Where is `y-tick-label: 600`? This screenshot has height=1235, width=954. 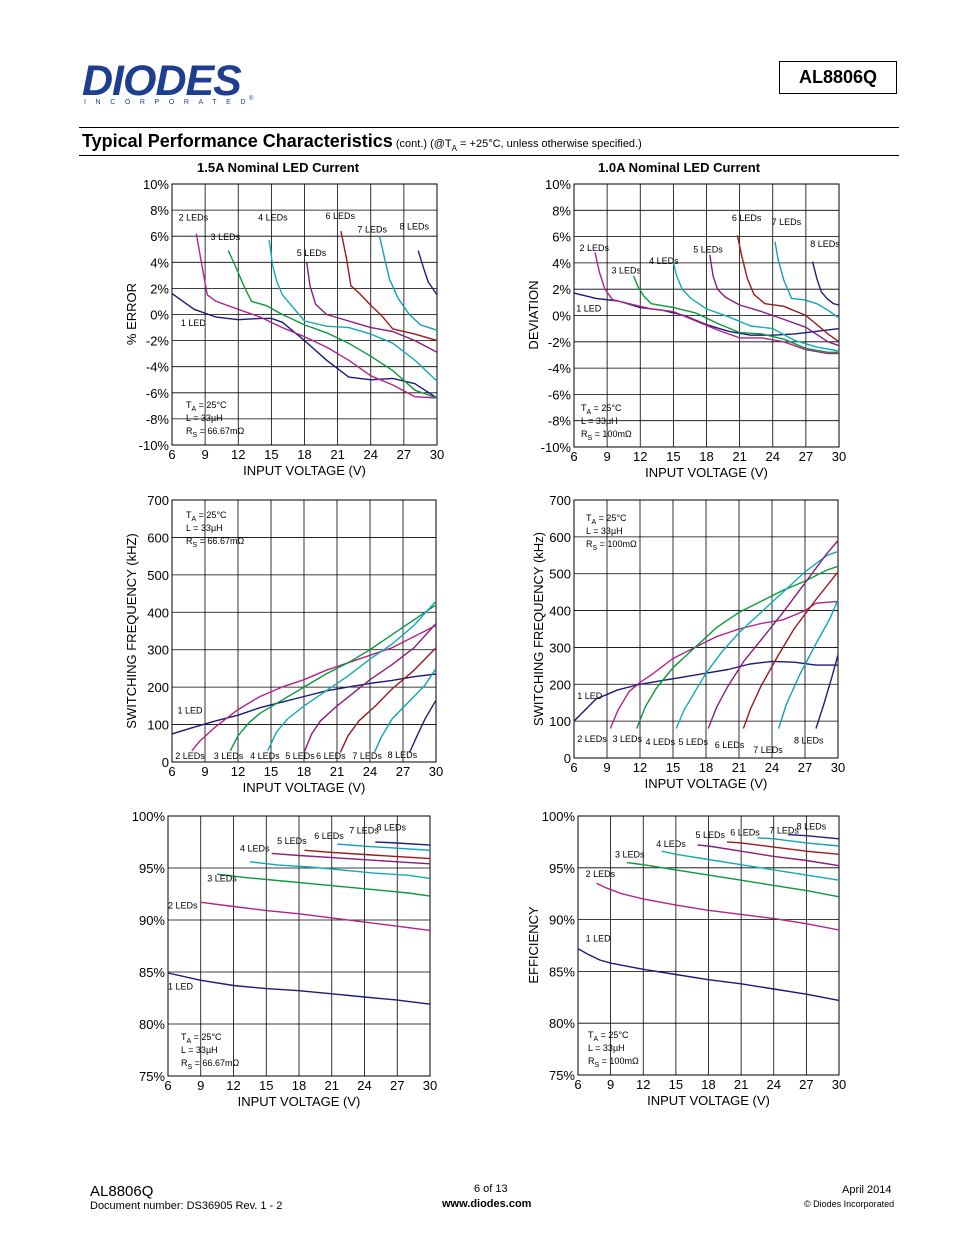
y-tick-label: 600 is located at coordinates (158, 537).